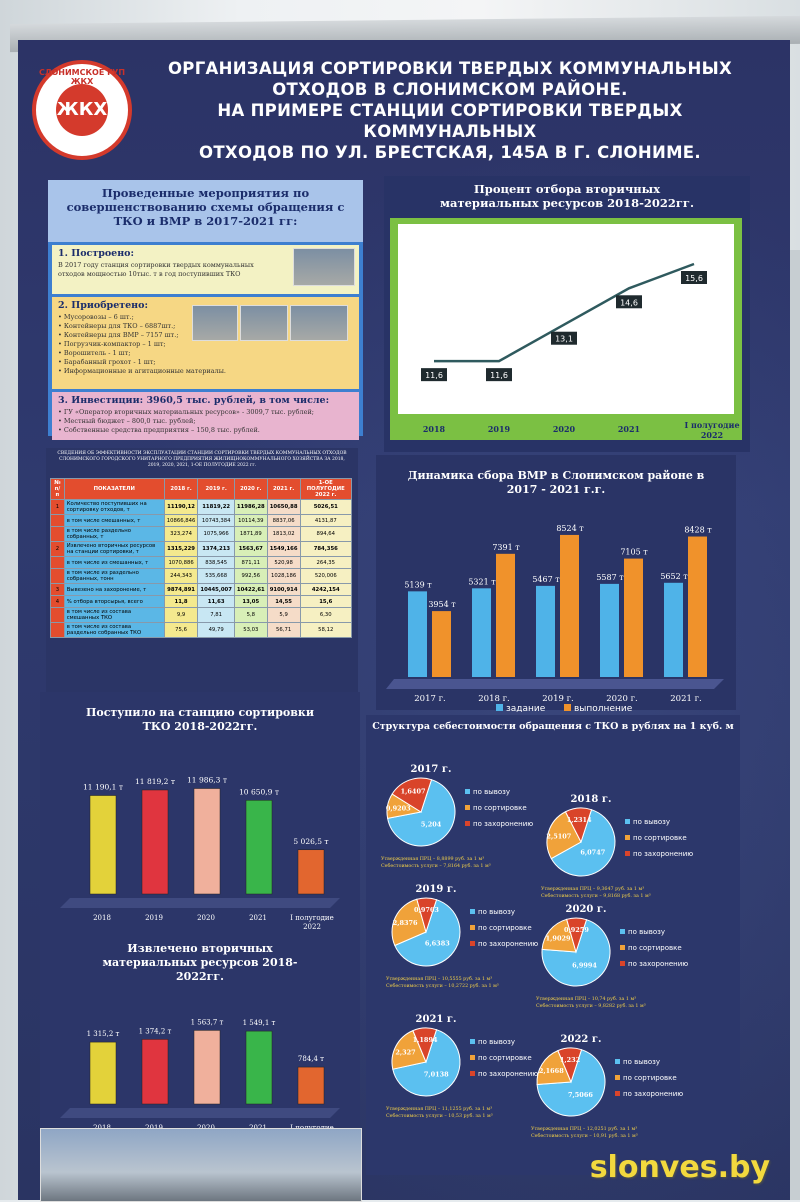 This screenshot has width=800, height=1202. Describe the element at coordinates (431, 824) in the screenshot. I see `pie-slice-label: 5,204` at that location.